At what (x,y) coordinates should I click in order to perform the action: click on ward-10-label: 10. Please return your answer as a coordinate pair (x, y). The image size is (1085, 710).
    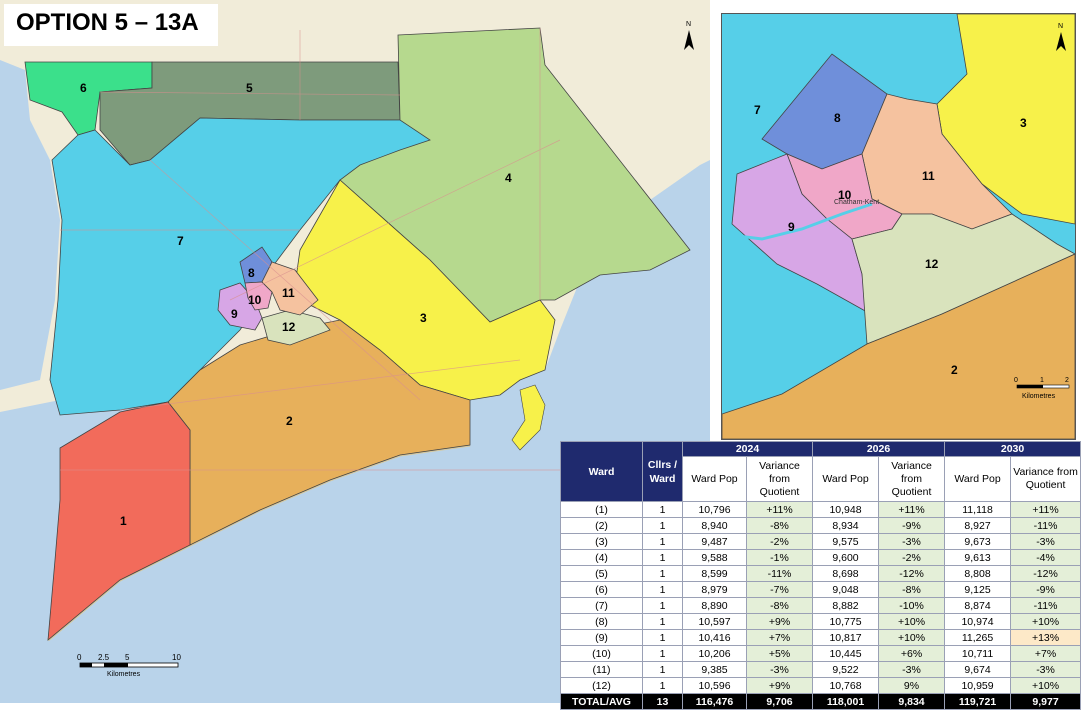
    Looking at the image, I should click on (255, 300).